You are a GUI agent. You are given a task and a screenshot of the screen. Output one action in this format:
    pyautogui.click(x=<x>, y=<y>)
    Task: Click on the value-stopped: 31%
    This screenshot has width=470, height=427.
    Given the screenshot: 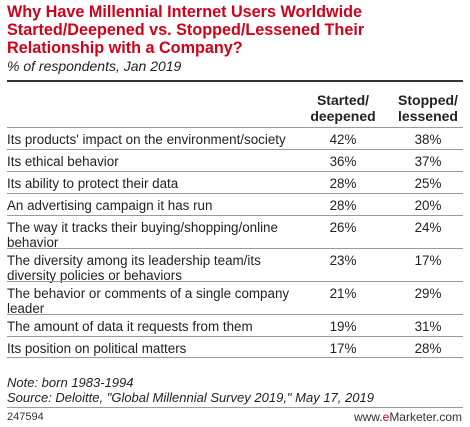 What is the action you would take?
    pyautogui.click(x=428, y=326)
    